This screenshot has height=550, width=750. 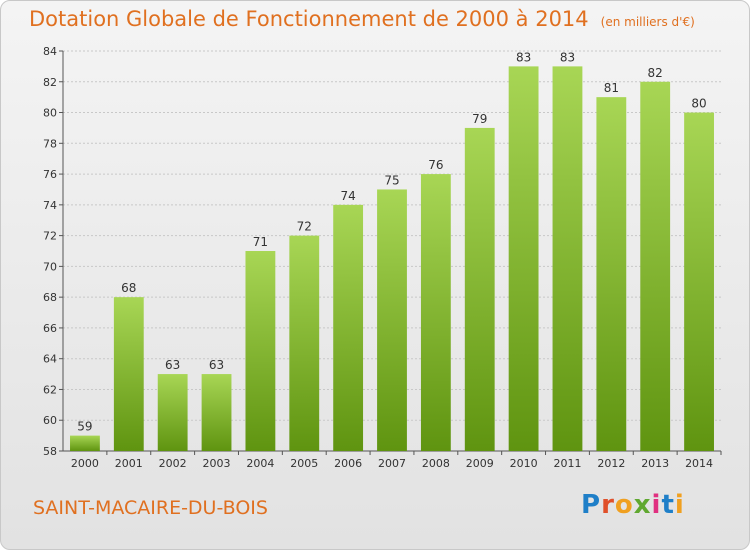 What do you see at coordinates (347, 196) in the screenshot?
I see `data-label: 74` at bounding box center [347, 196].